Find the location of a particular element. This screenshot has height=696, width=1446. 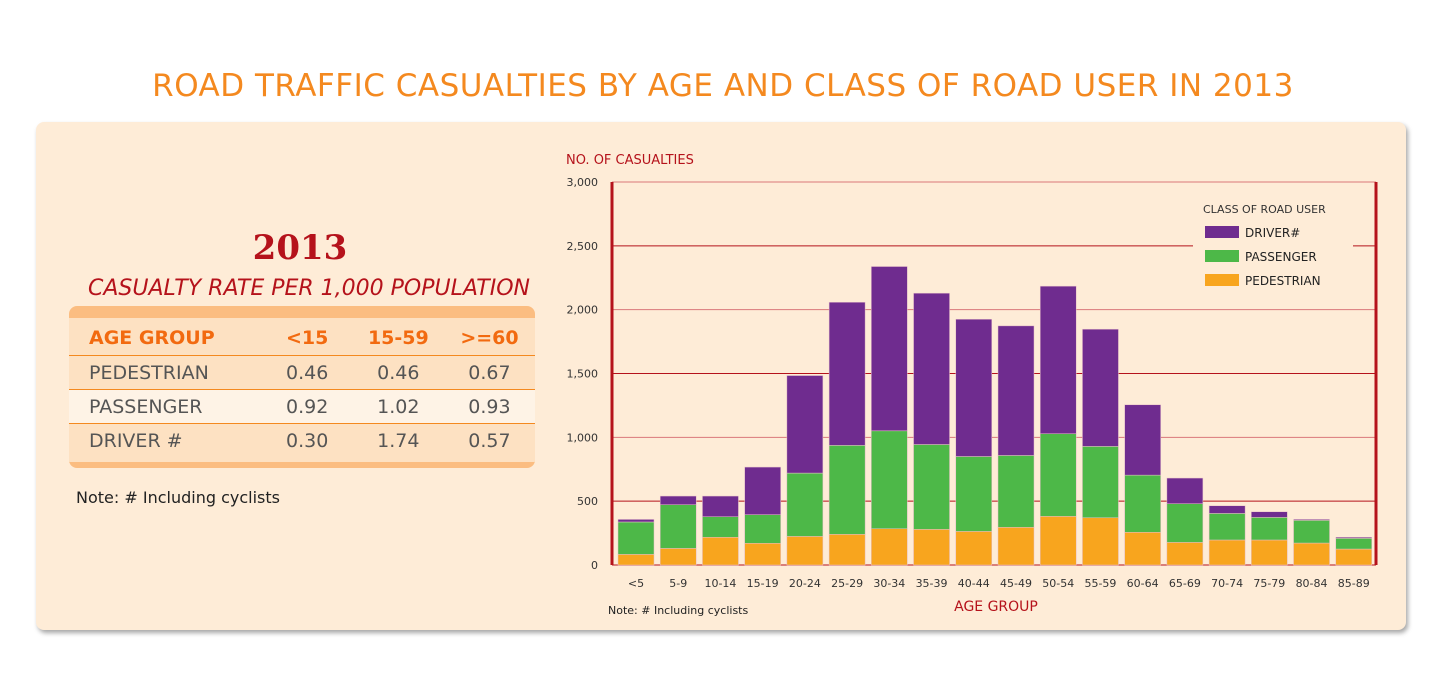

header-cell: <15 is located at coordinates (307, 337).